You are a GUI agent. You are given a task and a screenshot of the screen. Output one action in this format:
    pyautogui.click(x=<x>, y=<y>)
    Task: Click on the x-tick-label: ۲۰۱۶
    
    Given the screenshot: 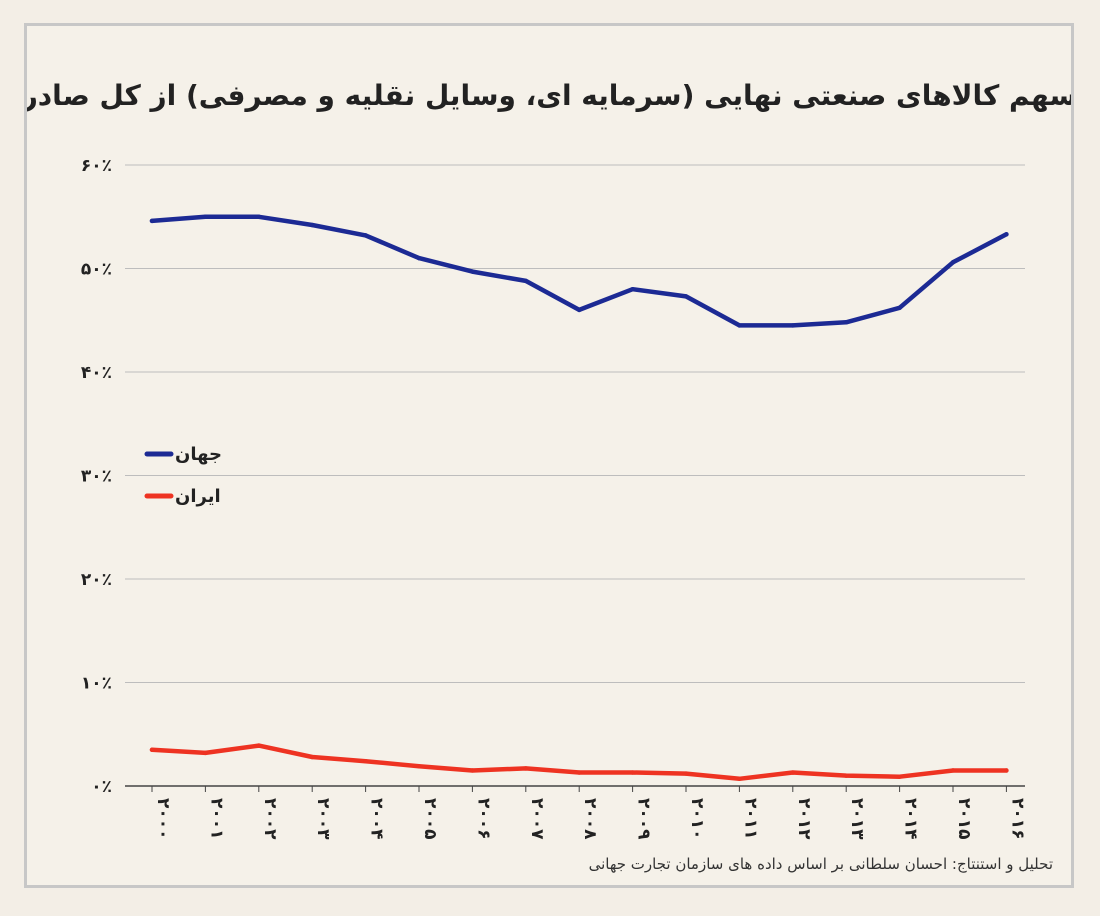 What is the action you would take?
    pyautogui.click(x=1017, y=819)
    